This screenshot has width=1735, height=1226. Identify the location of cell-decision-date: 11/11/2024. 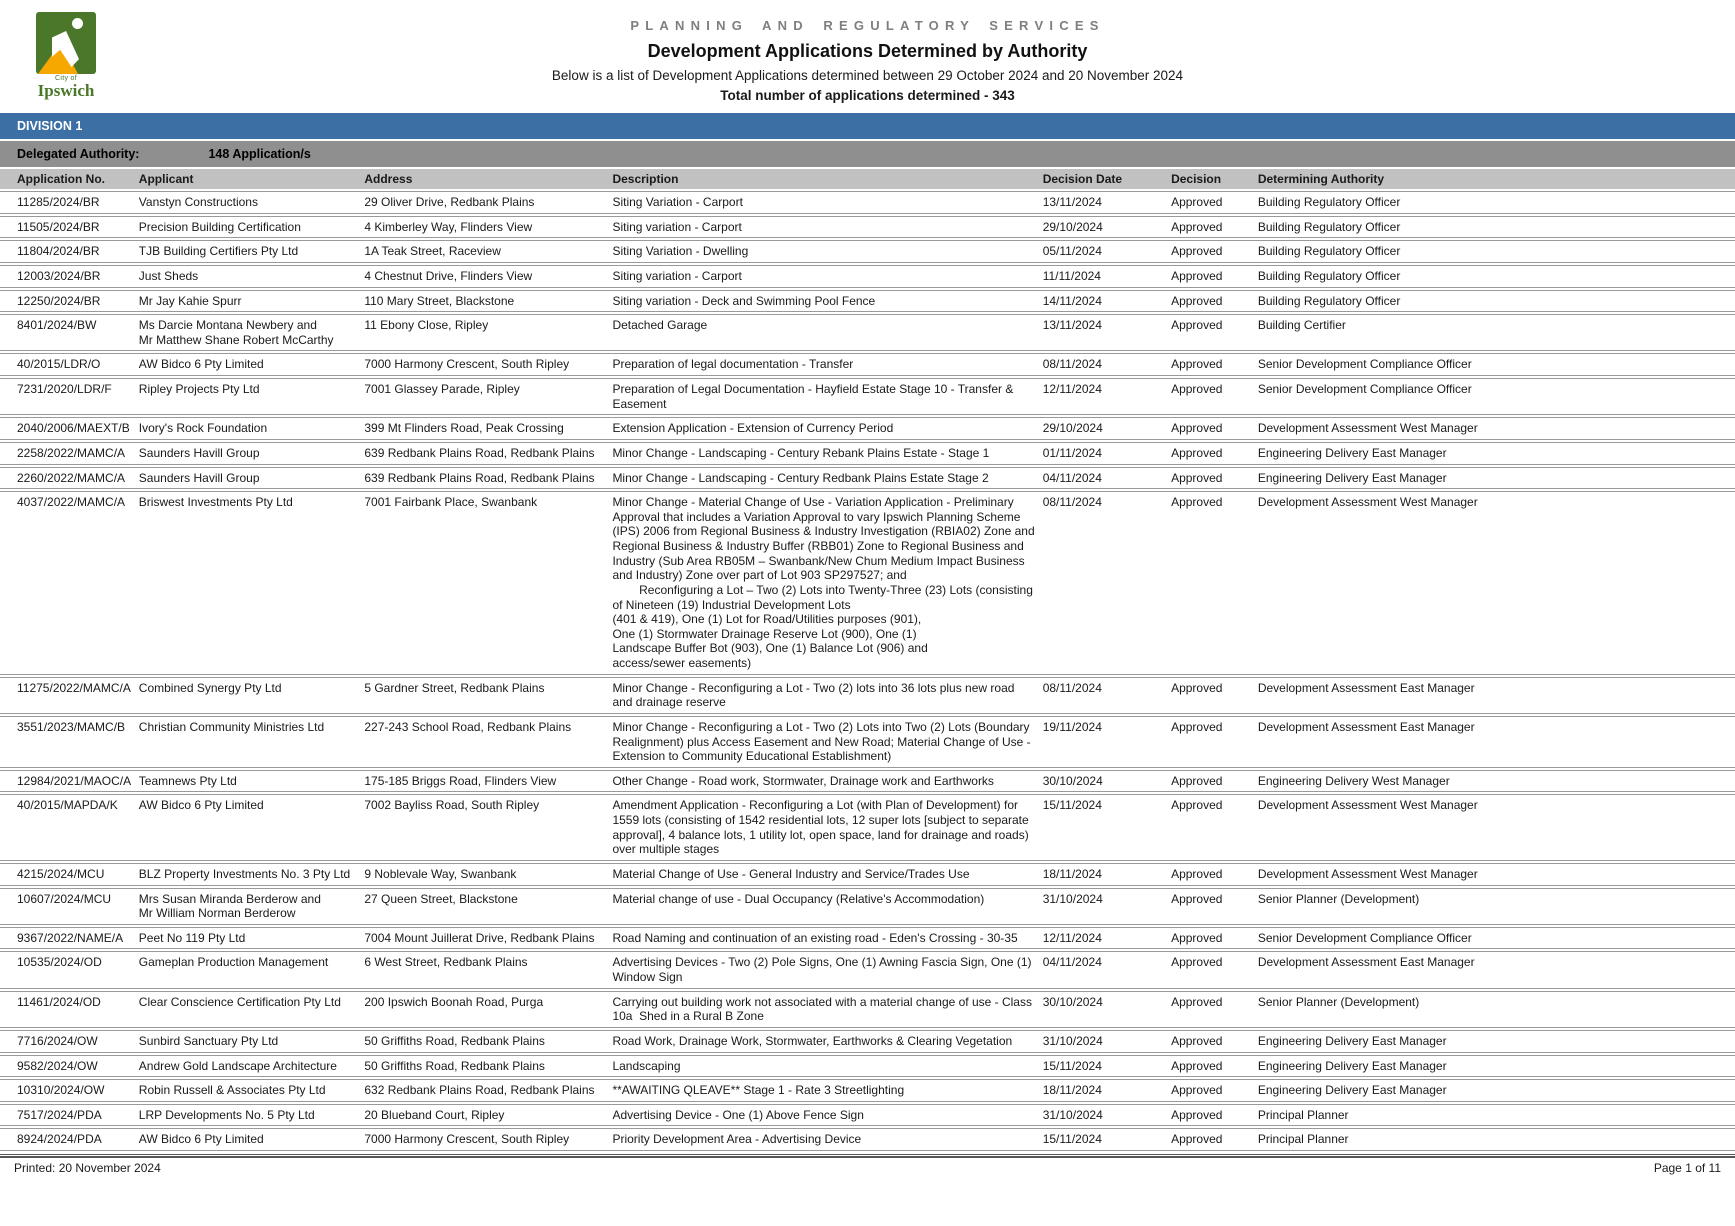
(1107, 276).